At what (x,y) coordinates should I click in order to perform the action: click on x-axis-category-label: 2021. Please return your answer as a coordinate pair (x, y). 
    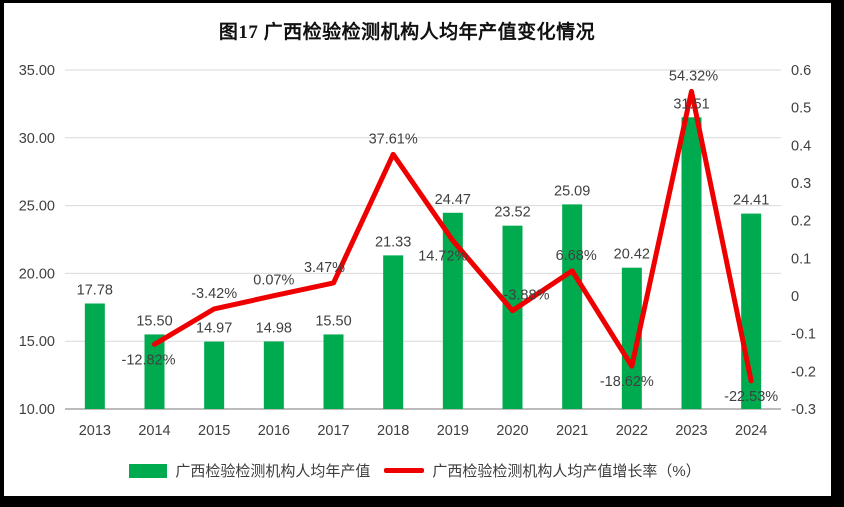
    Looking at the image, I should click on (572, 431).